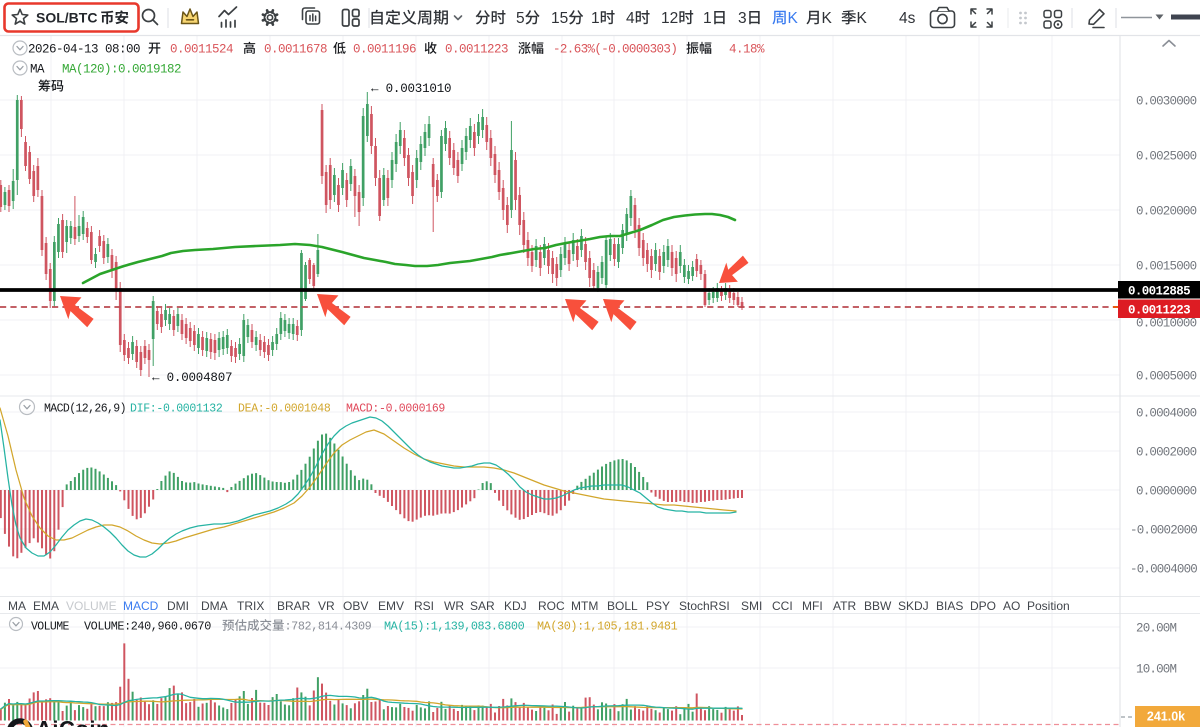 The width and height of the screenshot is (1200, 727). I want to click on svg-text: BOLL, so click(622, 606).